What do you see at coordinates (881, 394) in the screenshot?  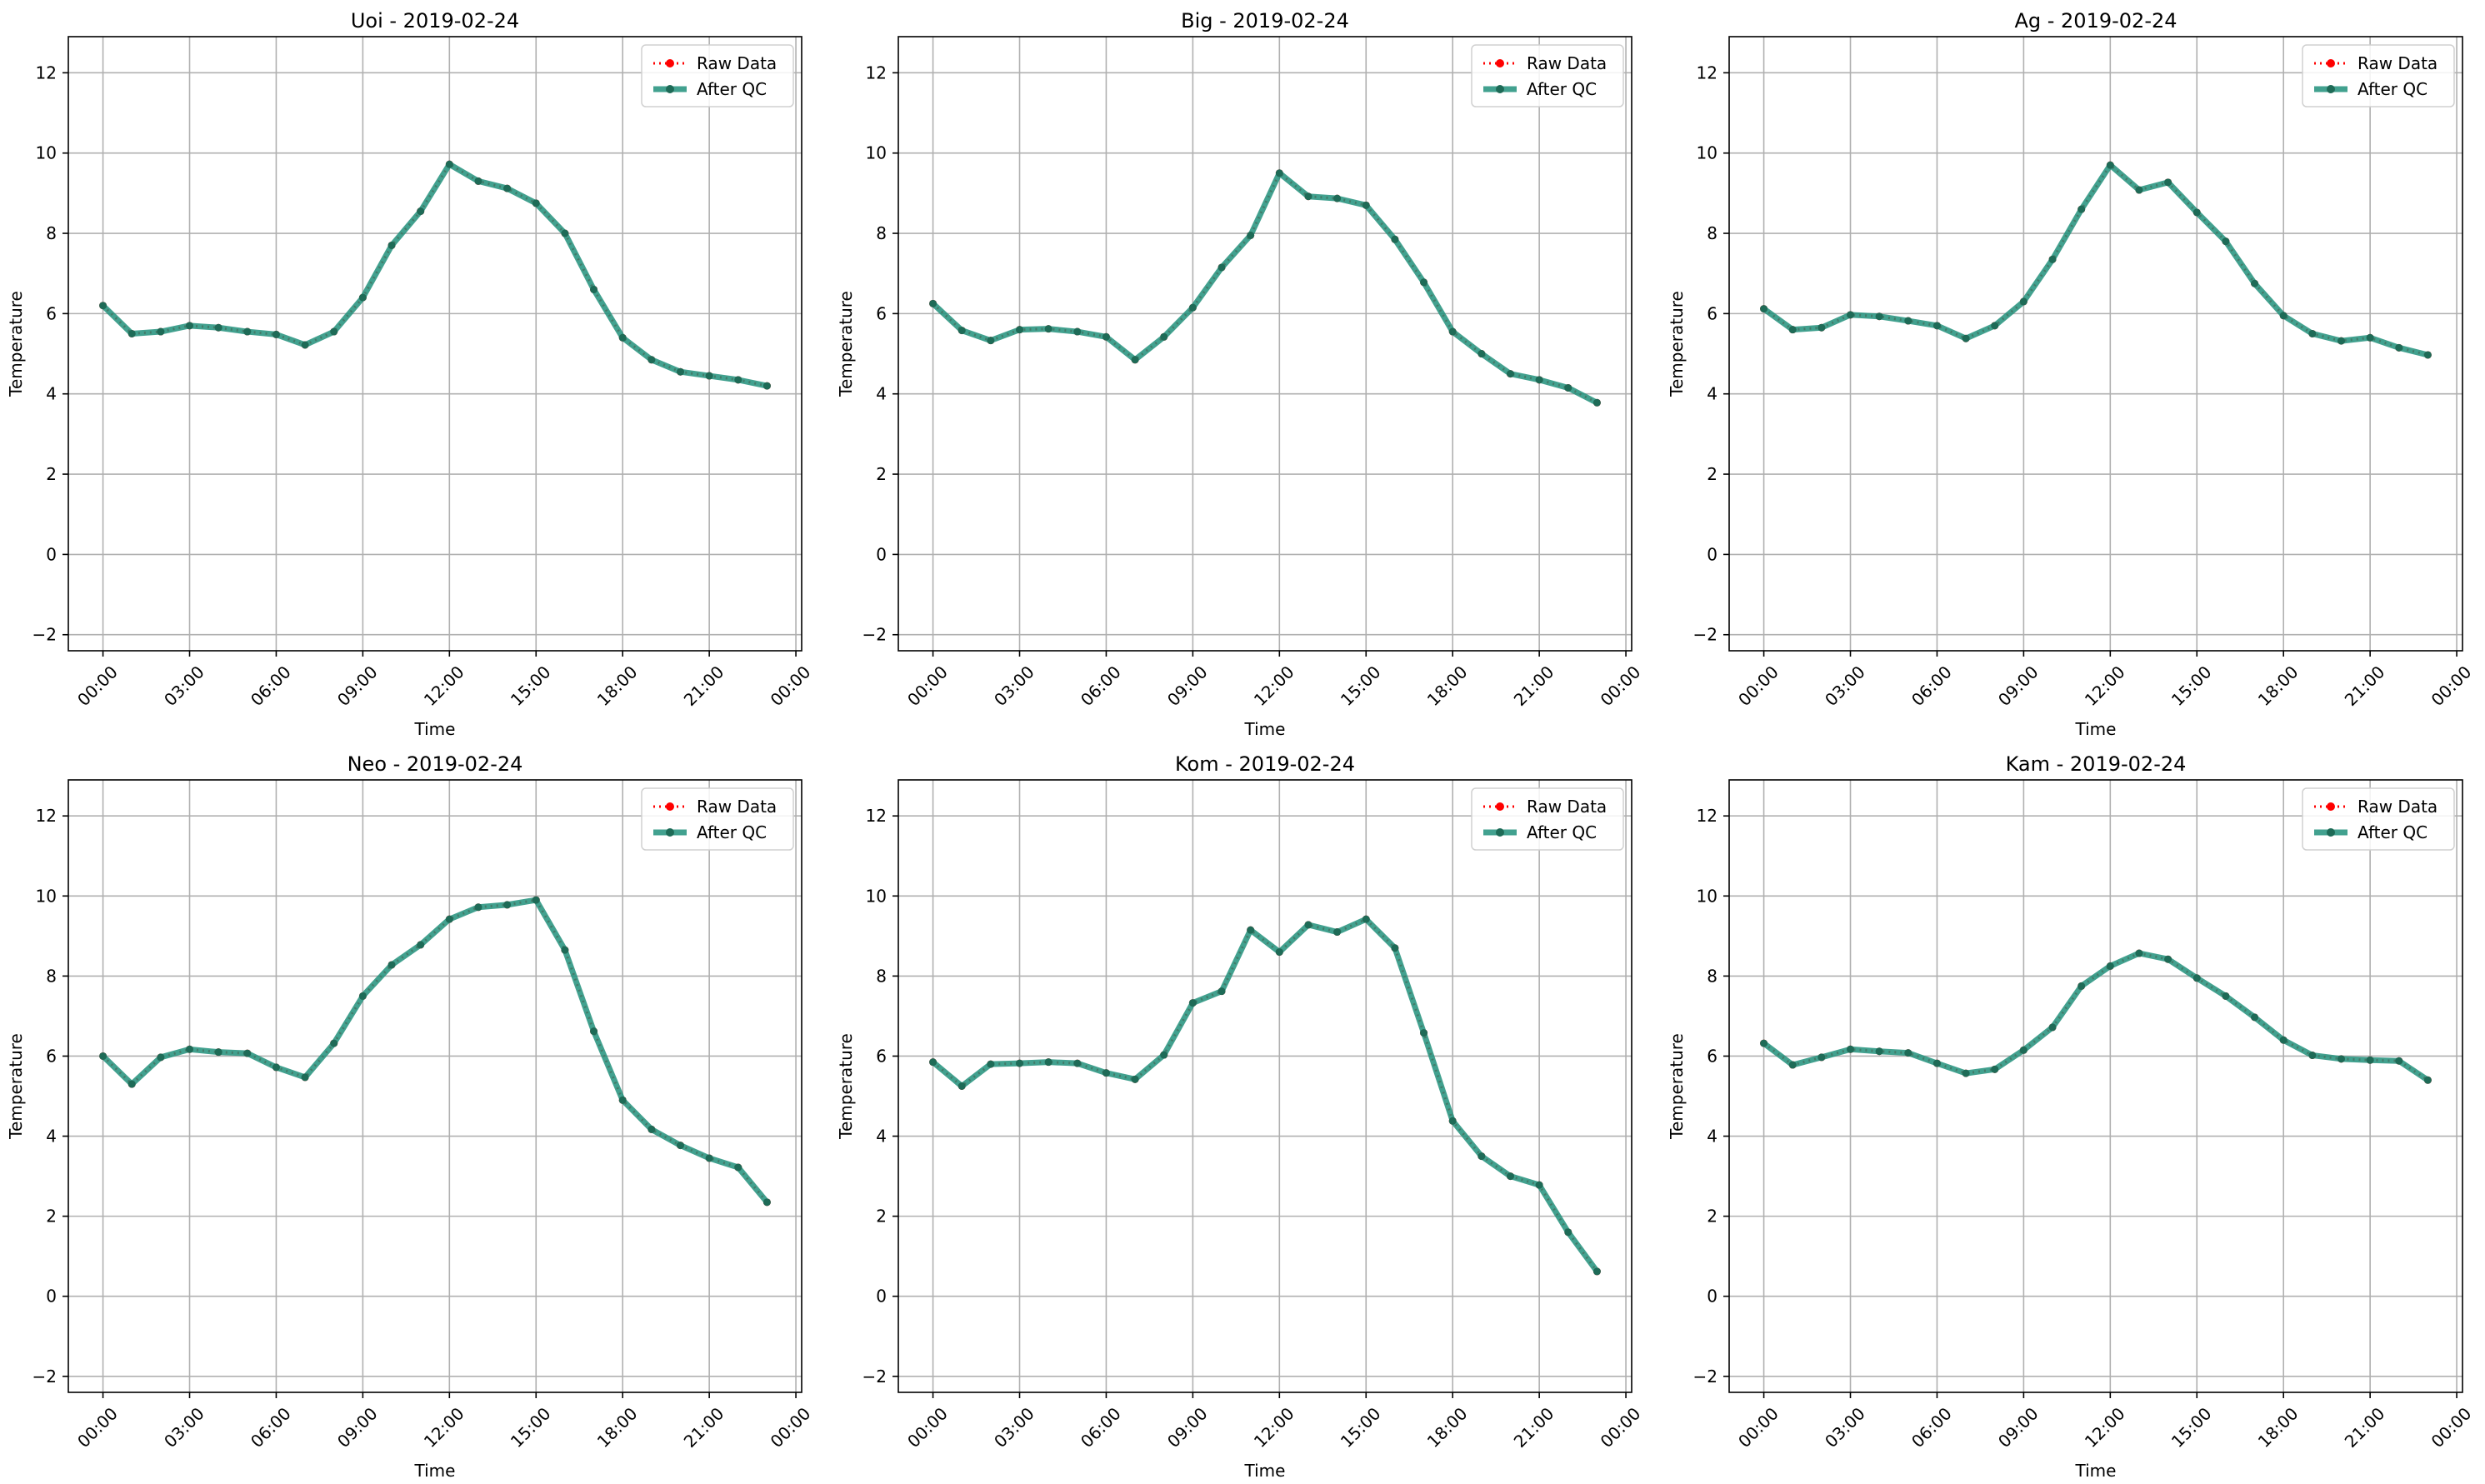 I see `y-tick-label: 4` at bounding box center [881, 394].